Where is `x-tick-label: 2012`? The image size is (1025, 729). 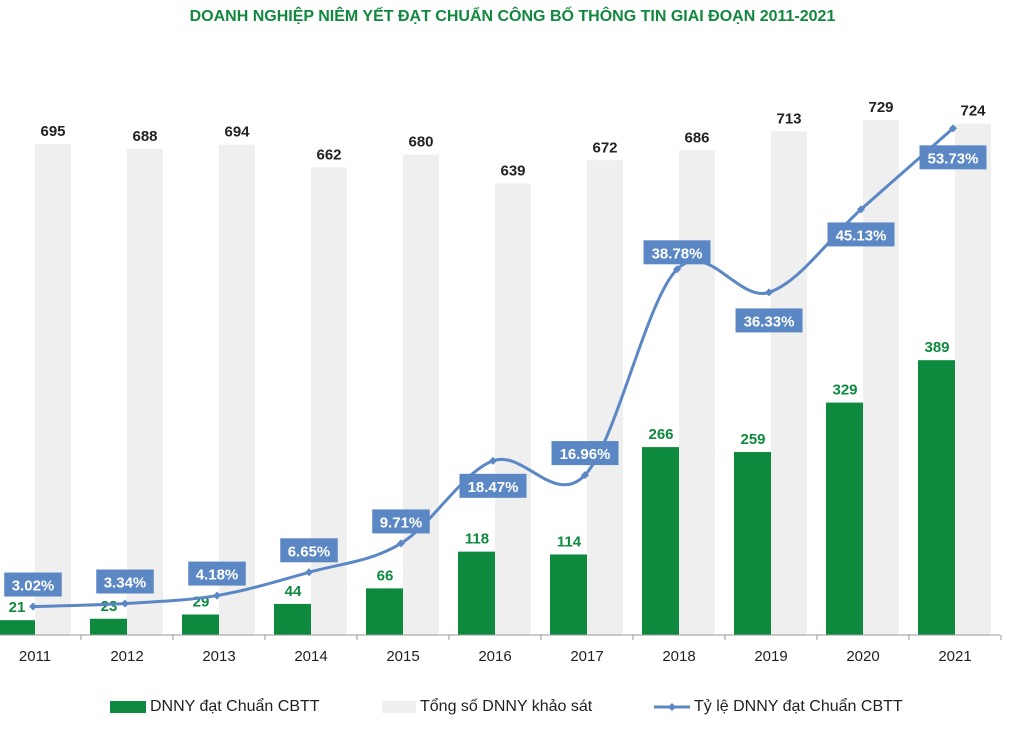
x-tick-label: 2012 is located at coordinates (126, 656).